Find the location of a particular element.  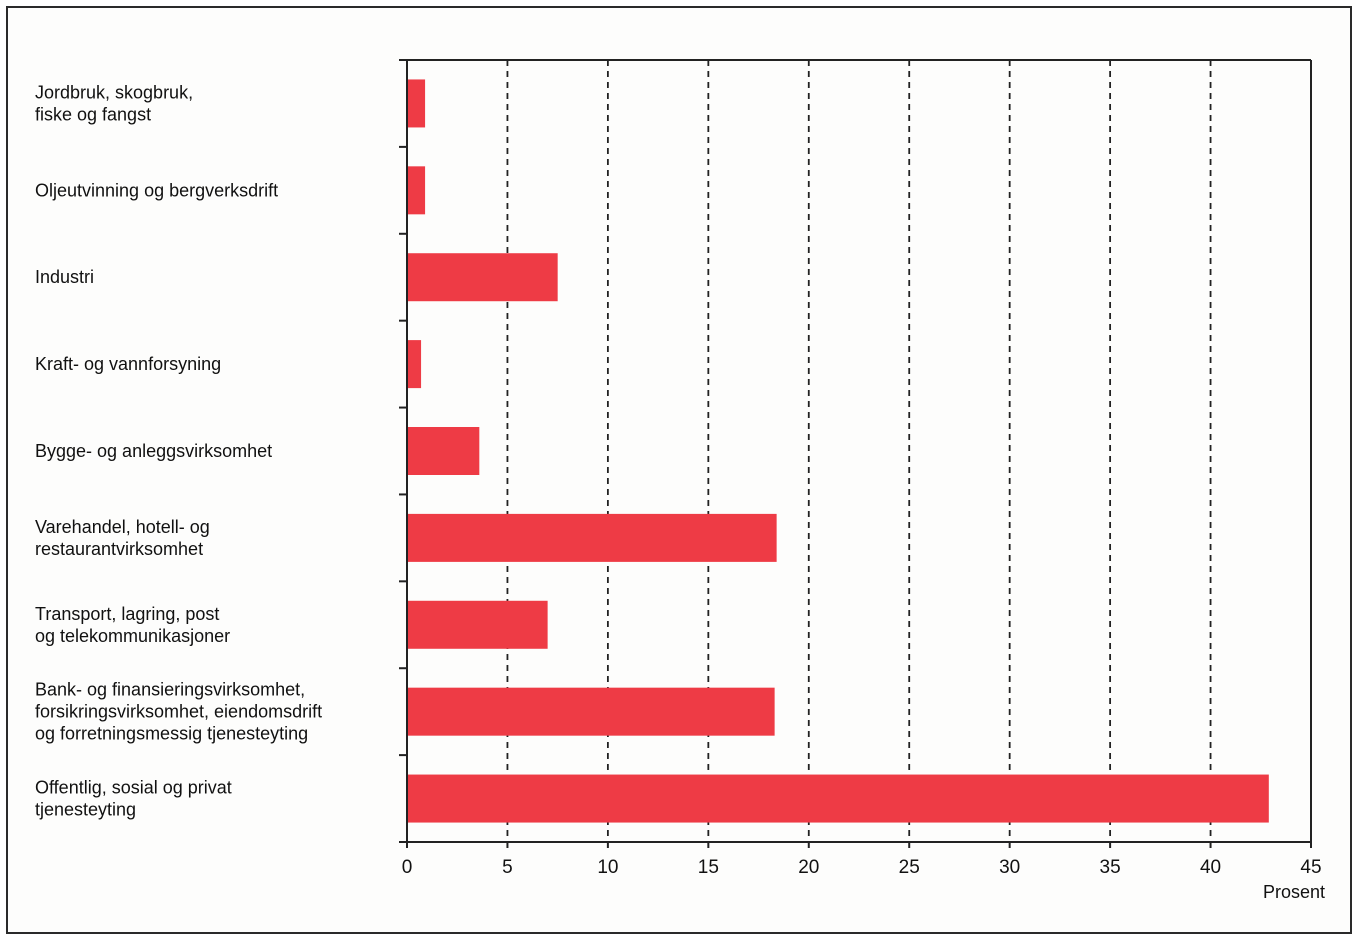

category-label-2: Industri is located at coordinates (64, 277).